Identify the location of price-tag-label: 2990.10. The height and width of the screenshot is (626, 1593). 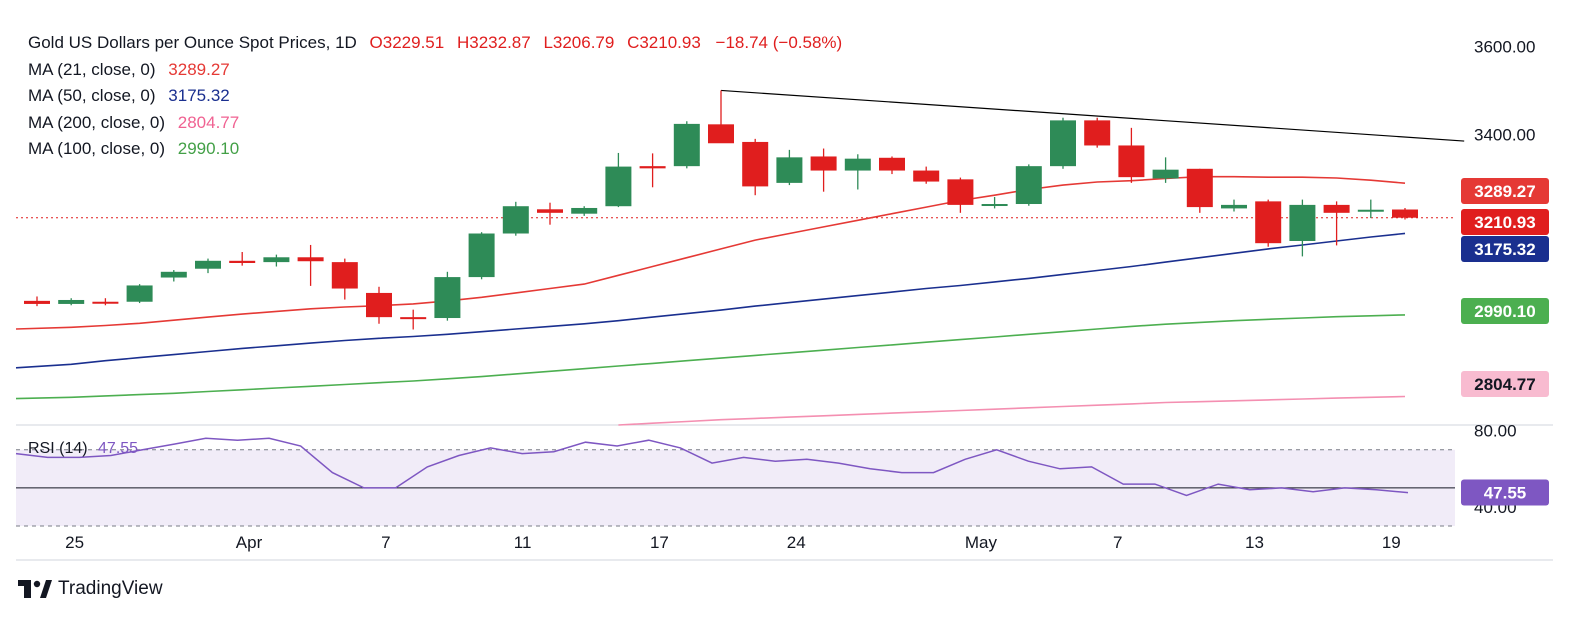
(1504, 311).